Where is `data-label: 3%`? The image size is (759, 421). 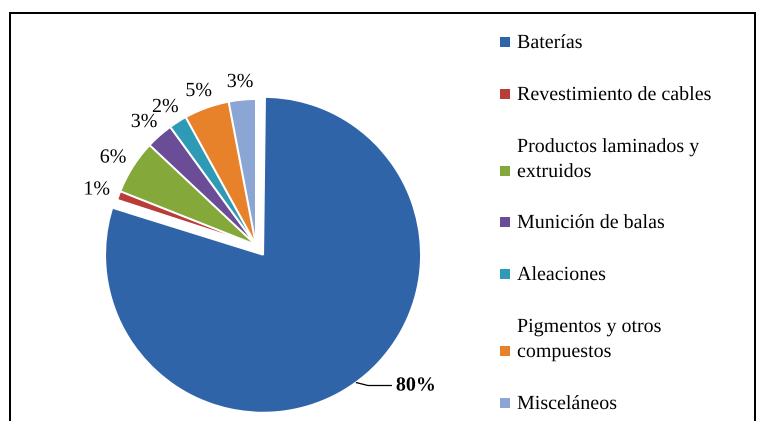 data-label: 3% is located at coordinates (240, 81).